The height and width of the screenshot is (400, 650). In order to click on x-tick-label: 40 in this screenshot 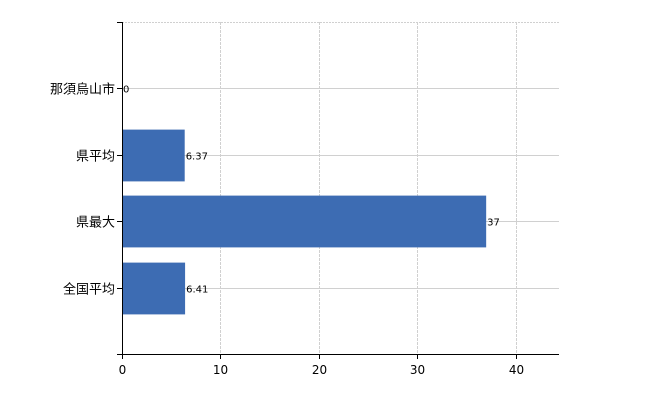, I will do `click(516, 370)`.